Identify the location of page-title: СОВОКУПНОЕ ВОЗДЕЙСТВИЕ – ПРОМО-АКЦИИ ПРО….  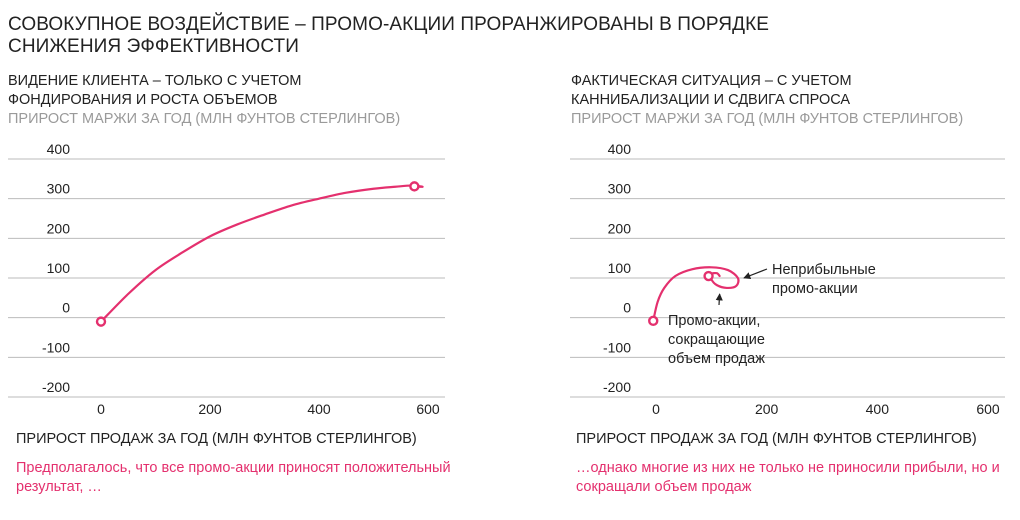
(389, 35).